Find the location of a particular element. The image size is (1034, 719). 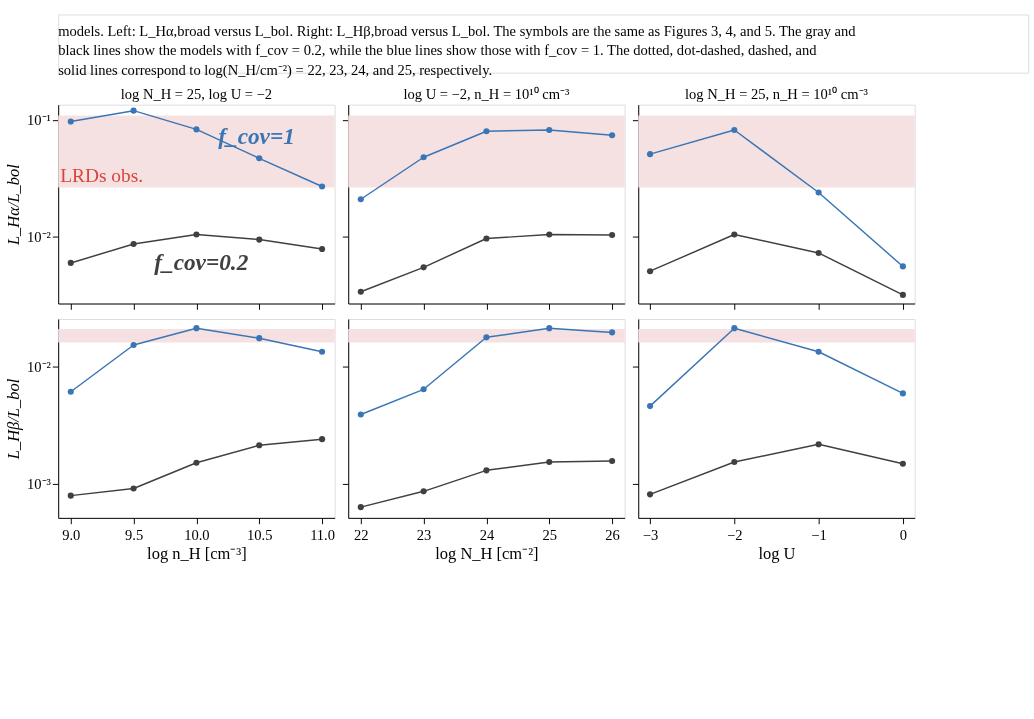

x-tick-label: −2 is located at coordinates (735, 534).